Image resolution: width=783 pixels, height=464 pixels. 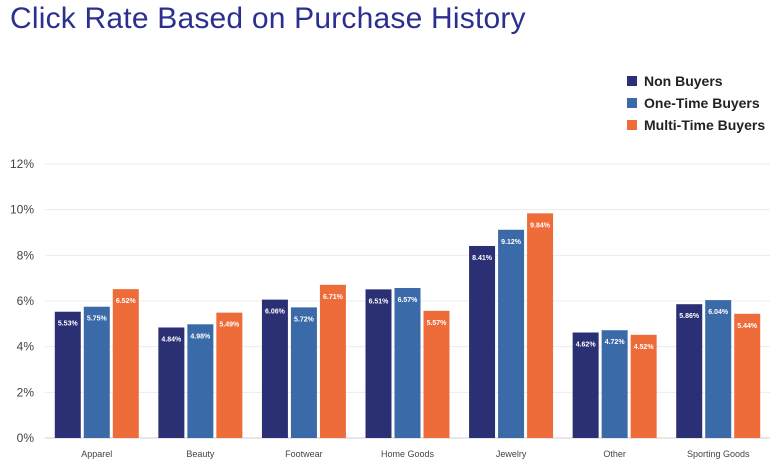 What do you see at coordinates (482, 258) in the screenshot?
I see `data-label: 8.41%` at bounding box center [482, 258].